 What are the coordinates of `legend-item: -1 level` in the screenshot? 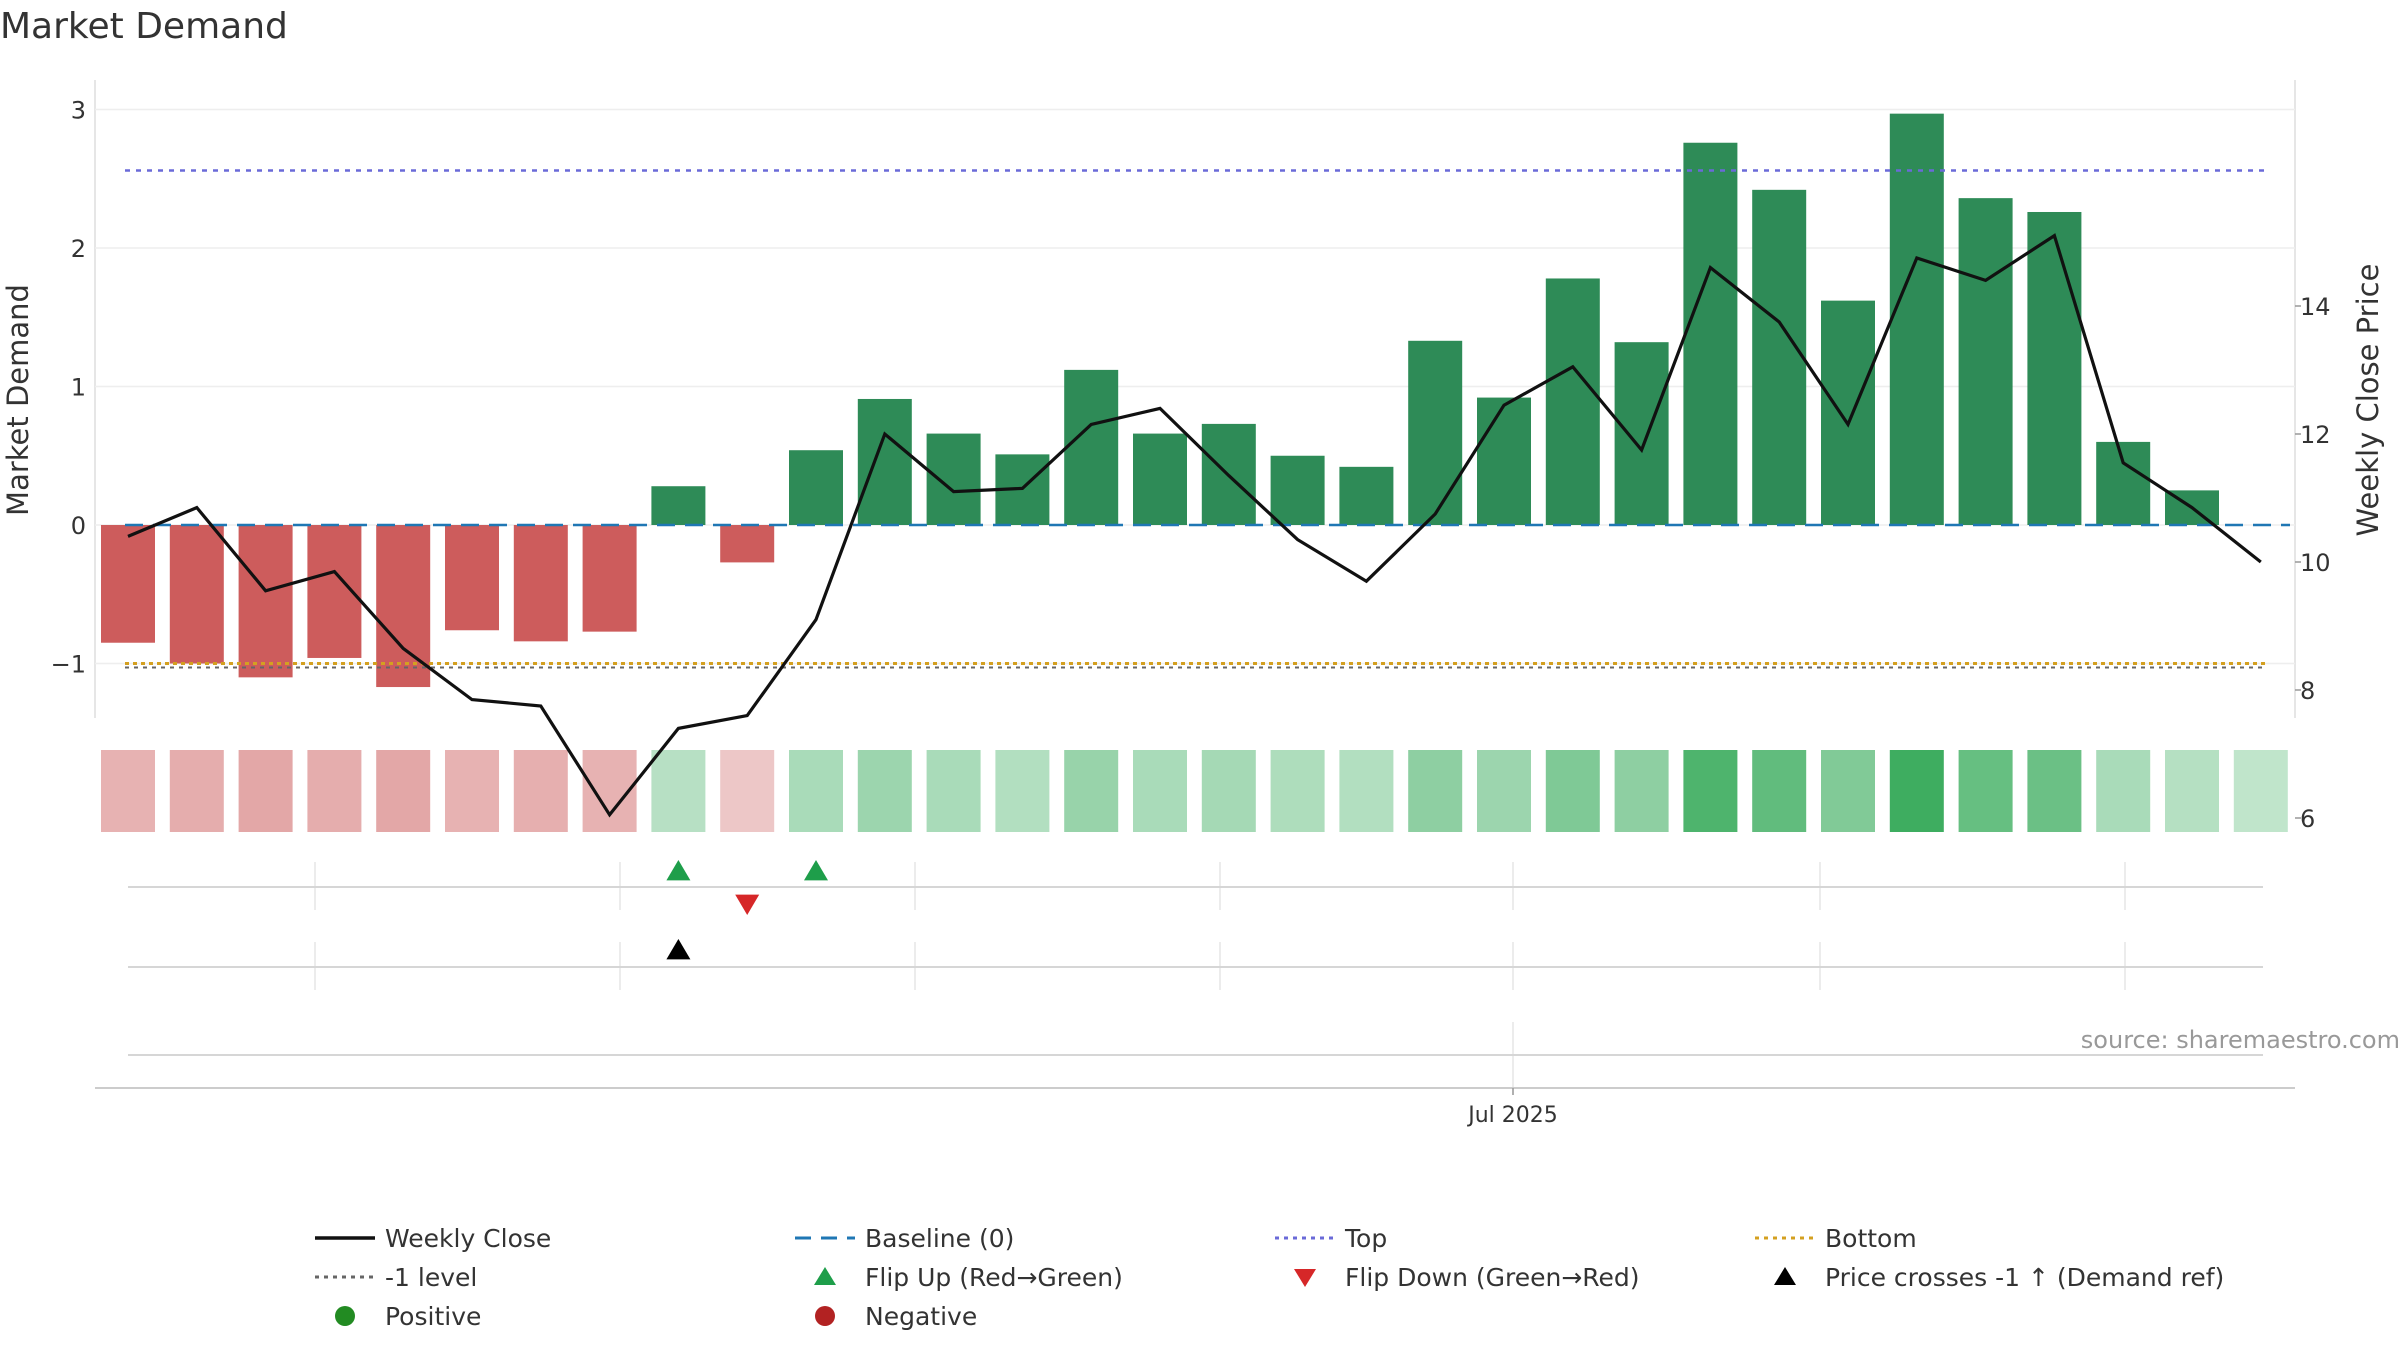 It's located at (396, 1277).